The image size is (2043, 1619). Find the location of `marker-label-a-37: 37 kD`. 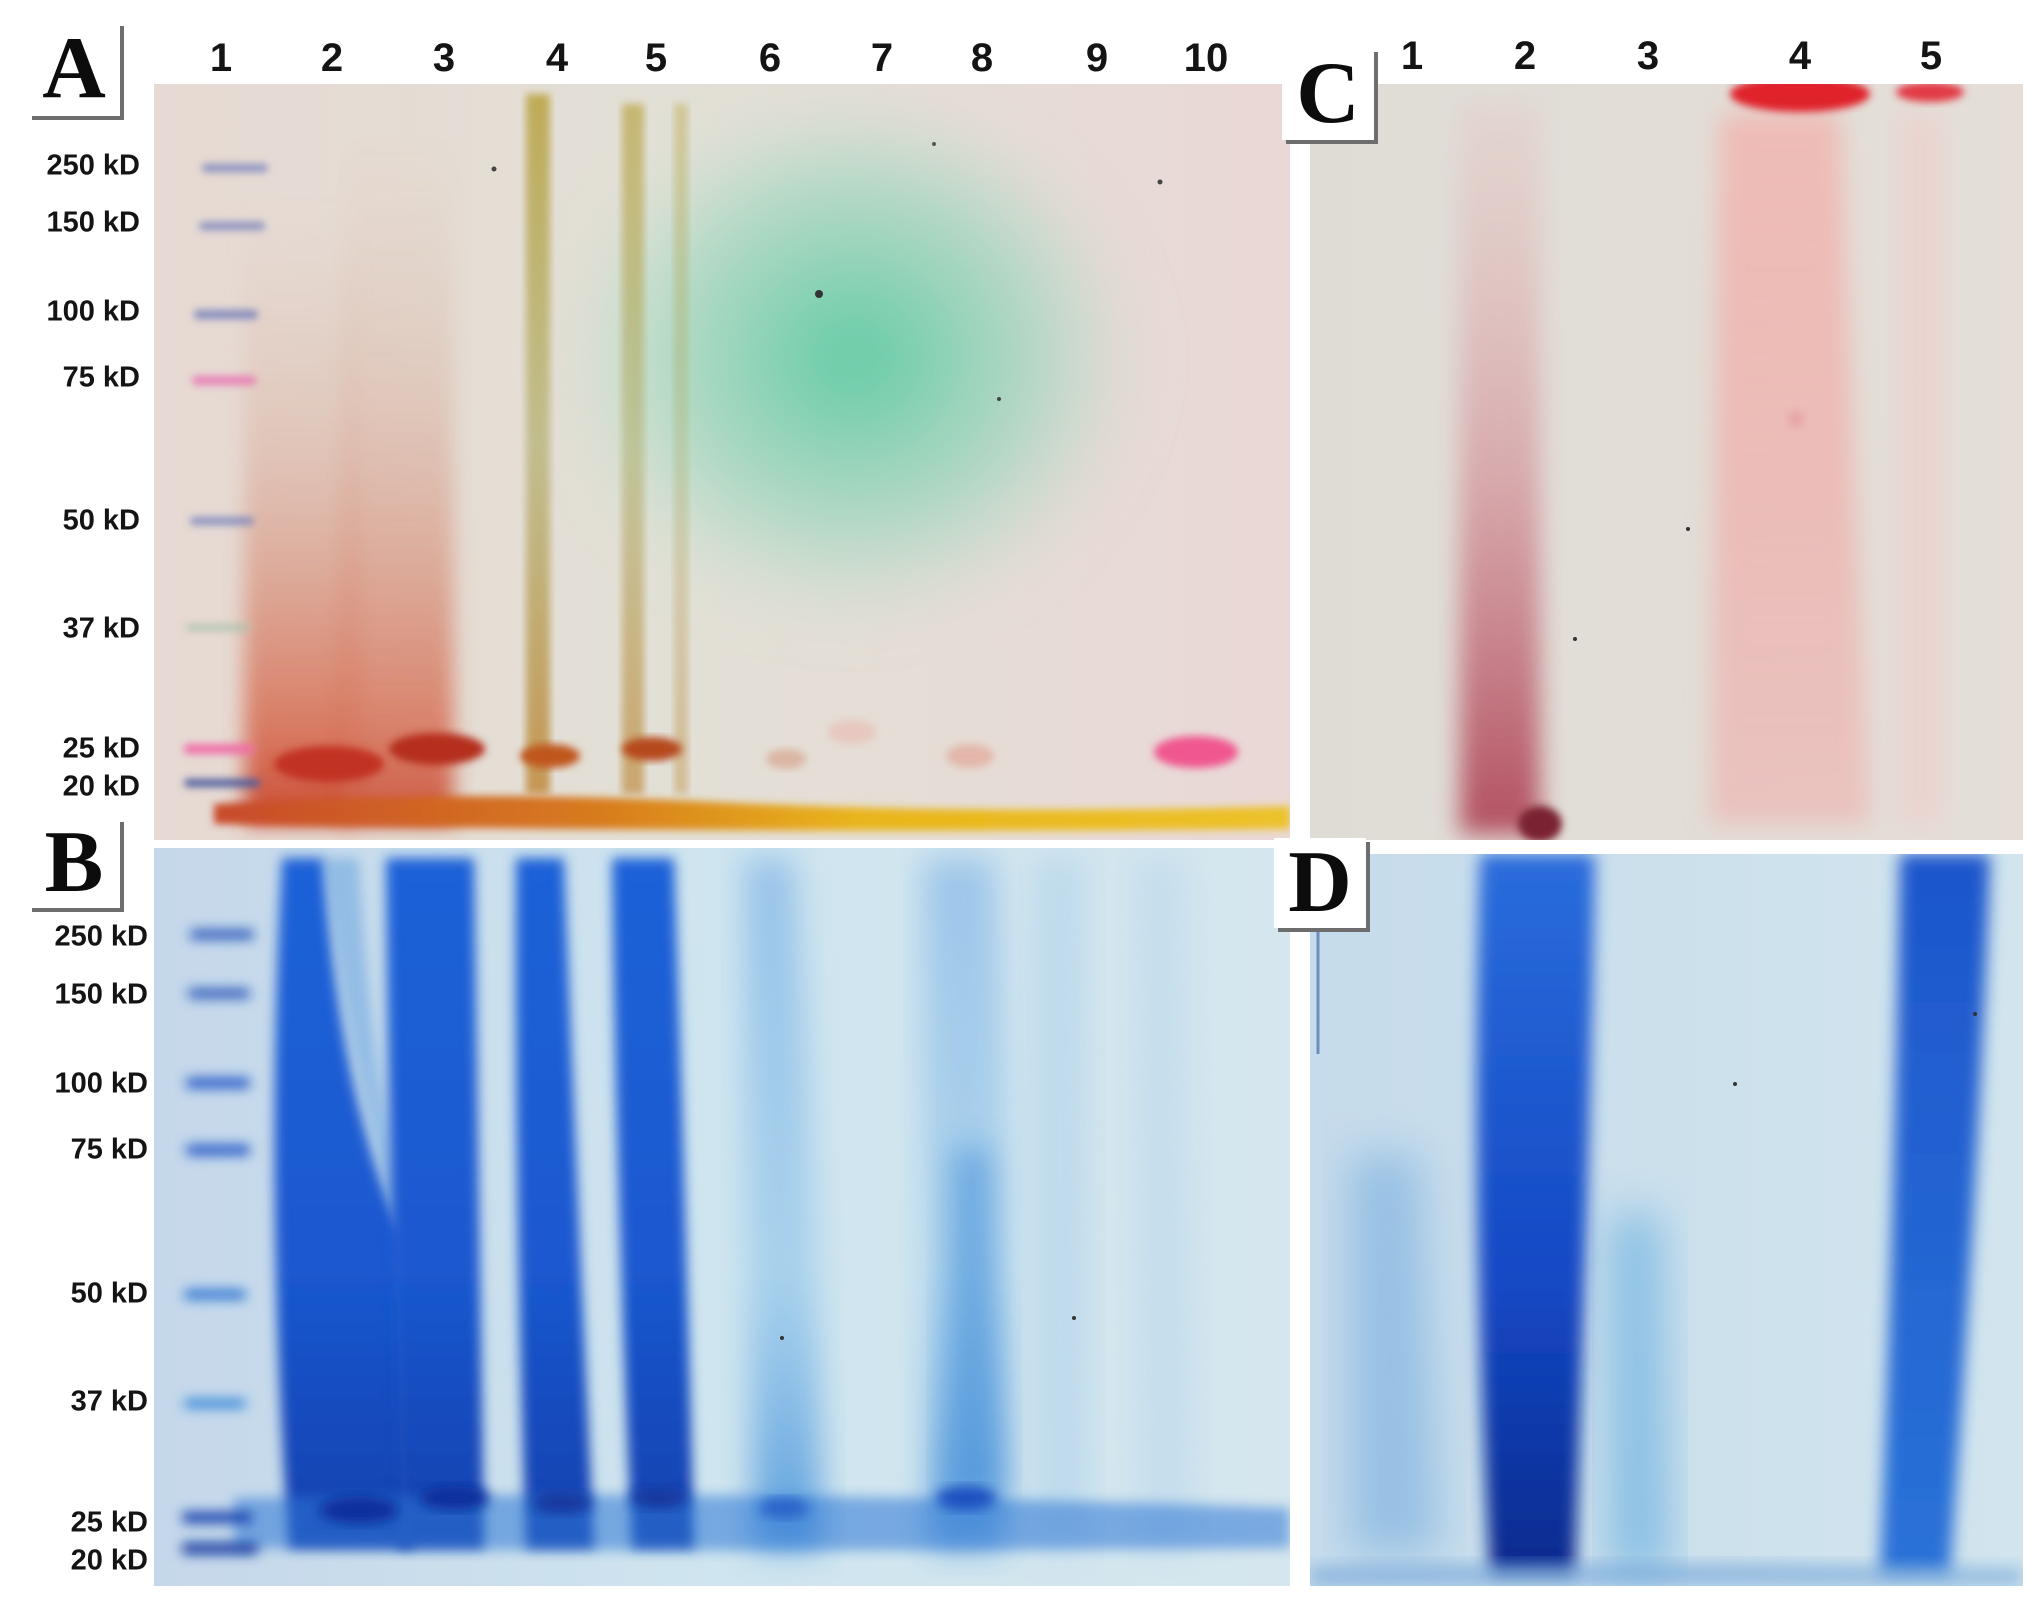

marker-label-a-37: 37 kD is located at coordinates (101, 628).